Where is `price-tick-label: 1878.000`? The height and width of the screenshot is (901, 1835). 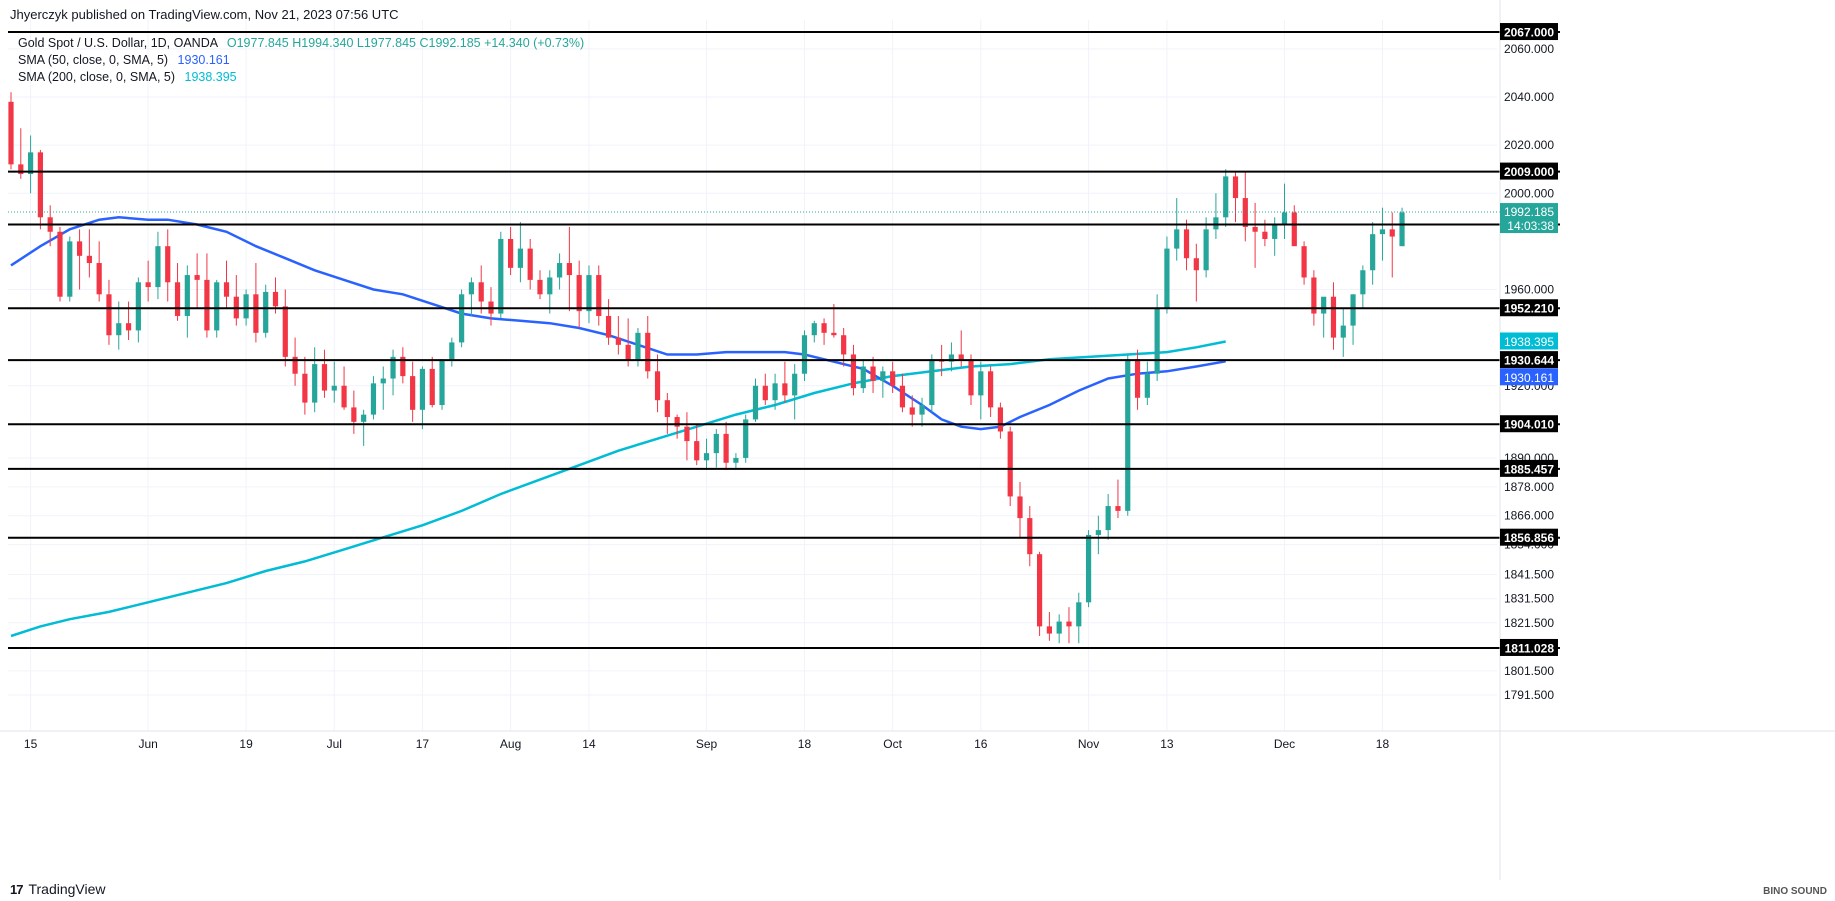
price-tick-label: 1878.000 is located at coordinates (1529, 487).